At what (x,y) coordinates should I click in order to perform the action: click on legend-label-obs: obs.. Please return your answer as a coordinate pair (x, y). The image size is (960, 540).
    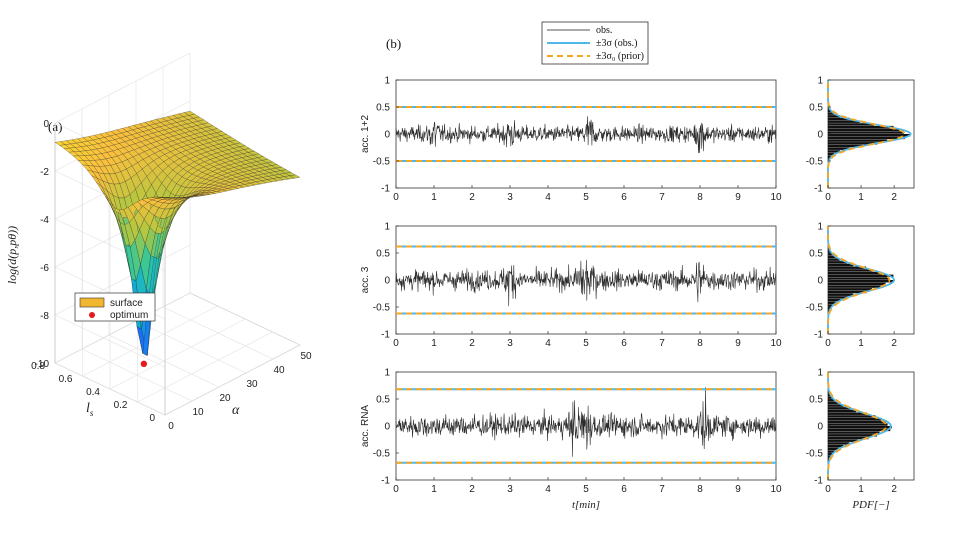
    Looking at the image, I should click on (604, 30).